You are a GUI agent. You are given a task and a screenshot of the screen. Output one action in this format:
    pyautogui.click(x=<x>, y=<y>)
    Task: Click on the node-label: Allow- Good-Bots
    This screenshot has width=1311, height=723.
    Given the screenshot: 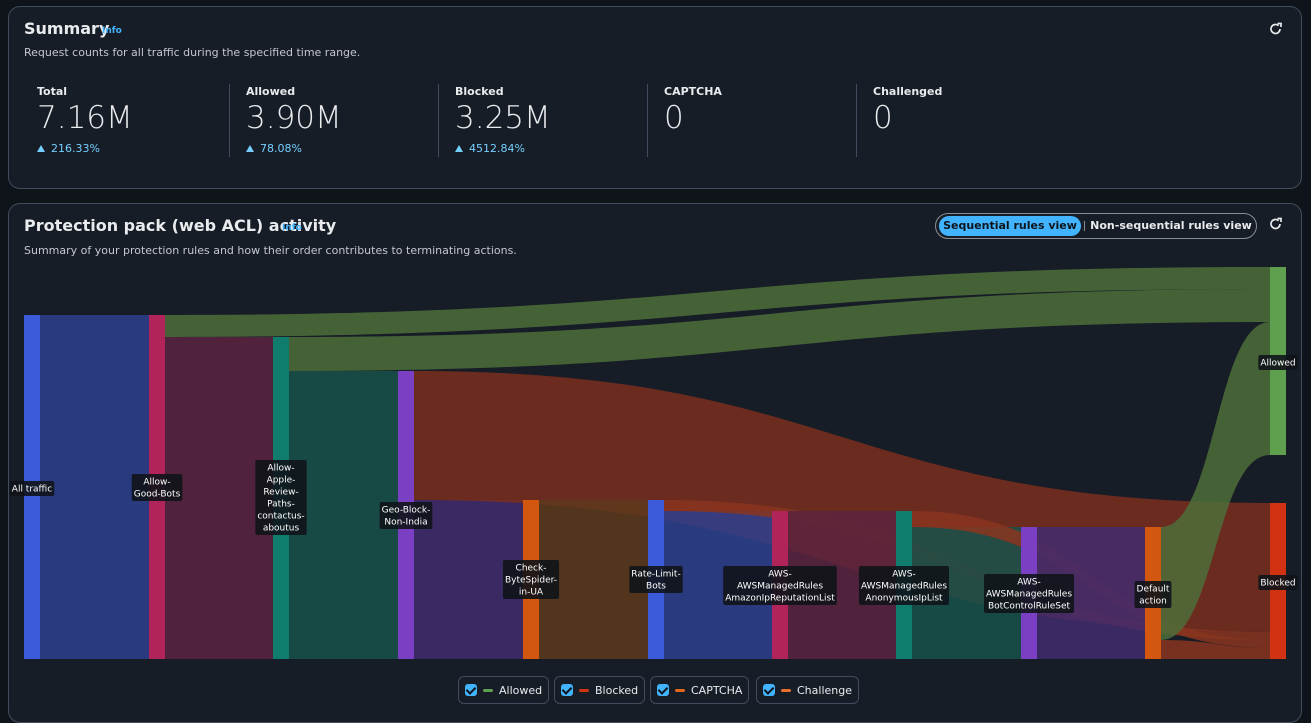 What is the action you would take?
    pyautogui.click(x=157, y=487)
    